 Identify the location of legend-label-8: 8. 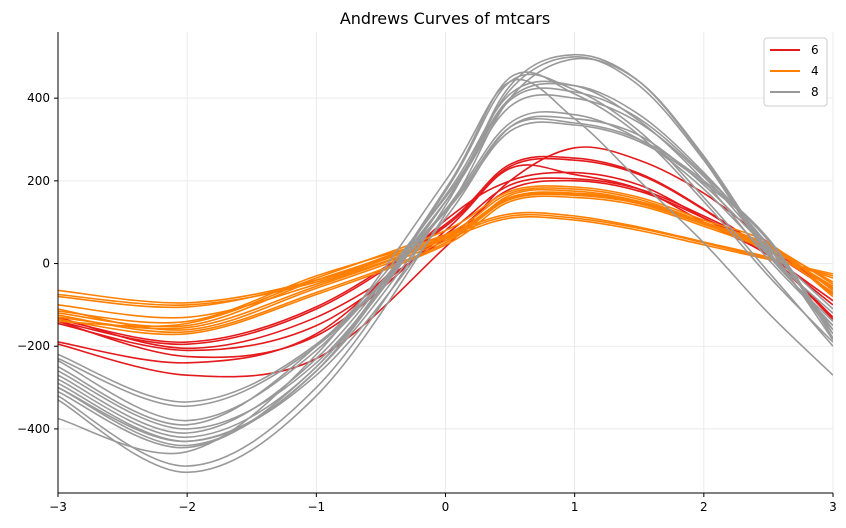
(815, 92).